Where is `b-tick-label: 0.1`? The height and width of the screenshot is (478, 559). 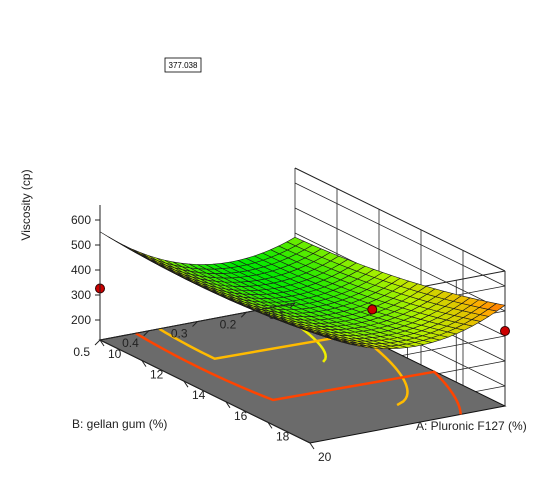 b-tick-label: 0.1 is located at coordinates (276, 315).